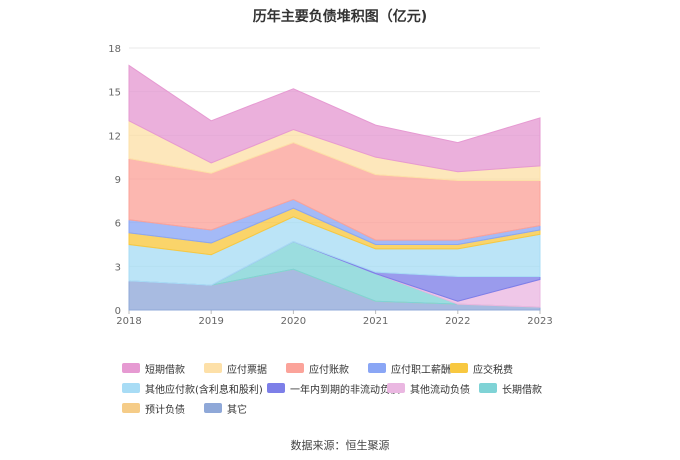 This screenshot has height=460, width=680. I want to click on y-tick-label: 0, so click(118, 311).